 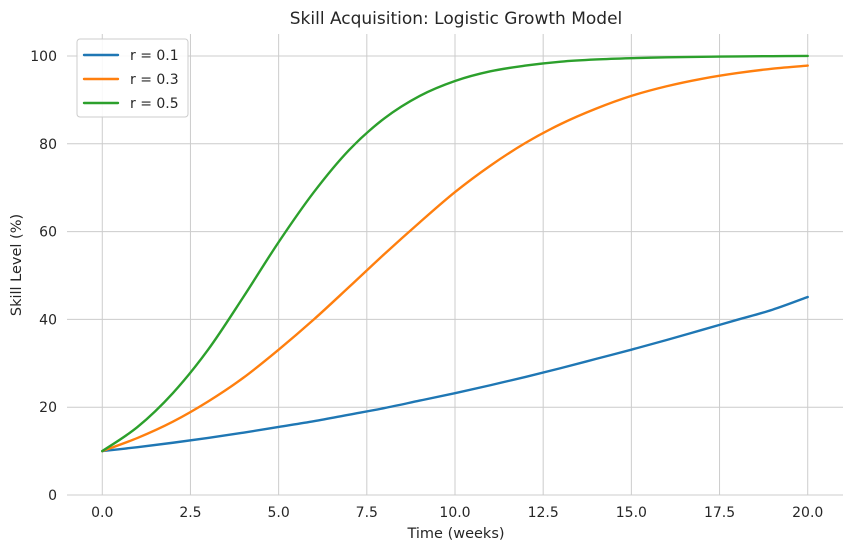 What do you see at coordinates (52, 496) in the screenshot?
I see `y-tick-label: 0` at bounding box center [52, 496].